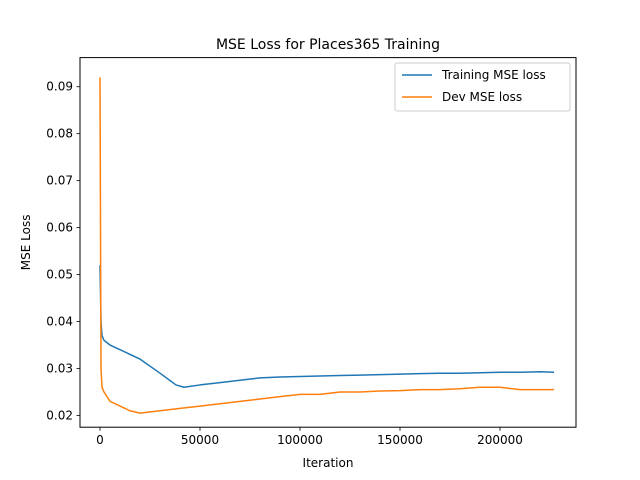 The height and width of the screenshot is (480, 640). Describe the element at coordinates (493, 75) in the screenshot. I see `legend-label-training: Training MSE loss` at that location.